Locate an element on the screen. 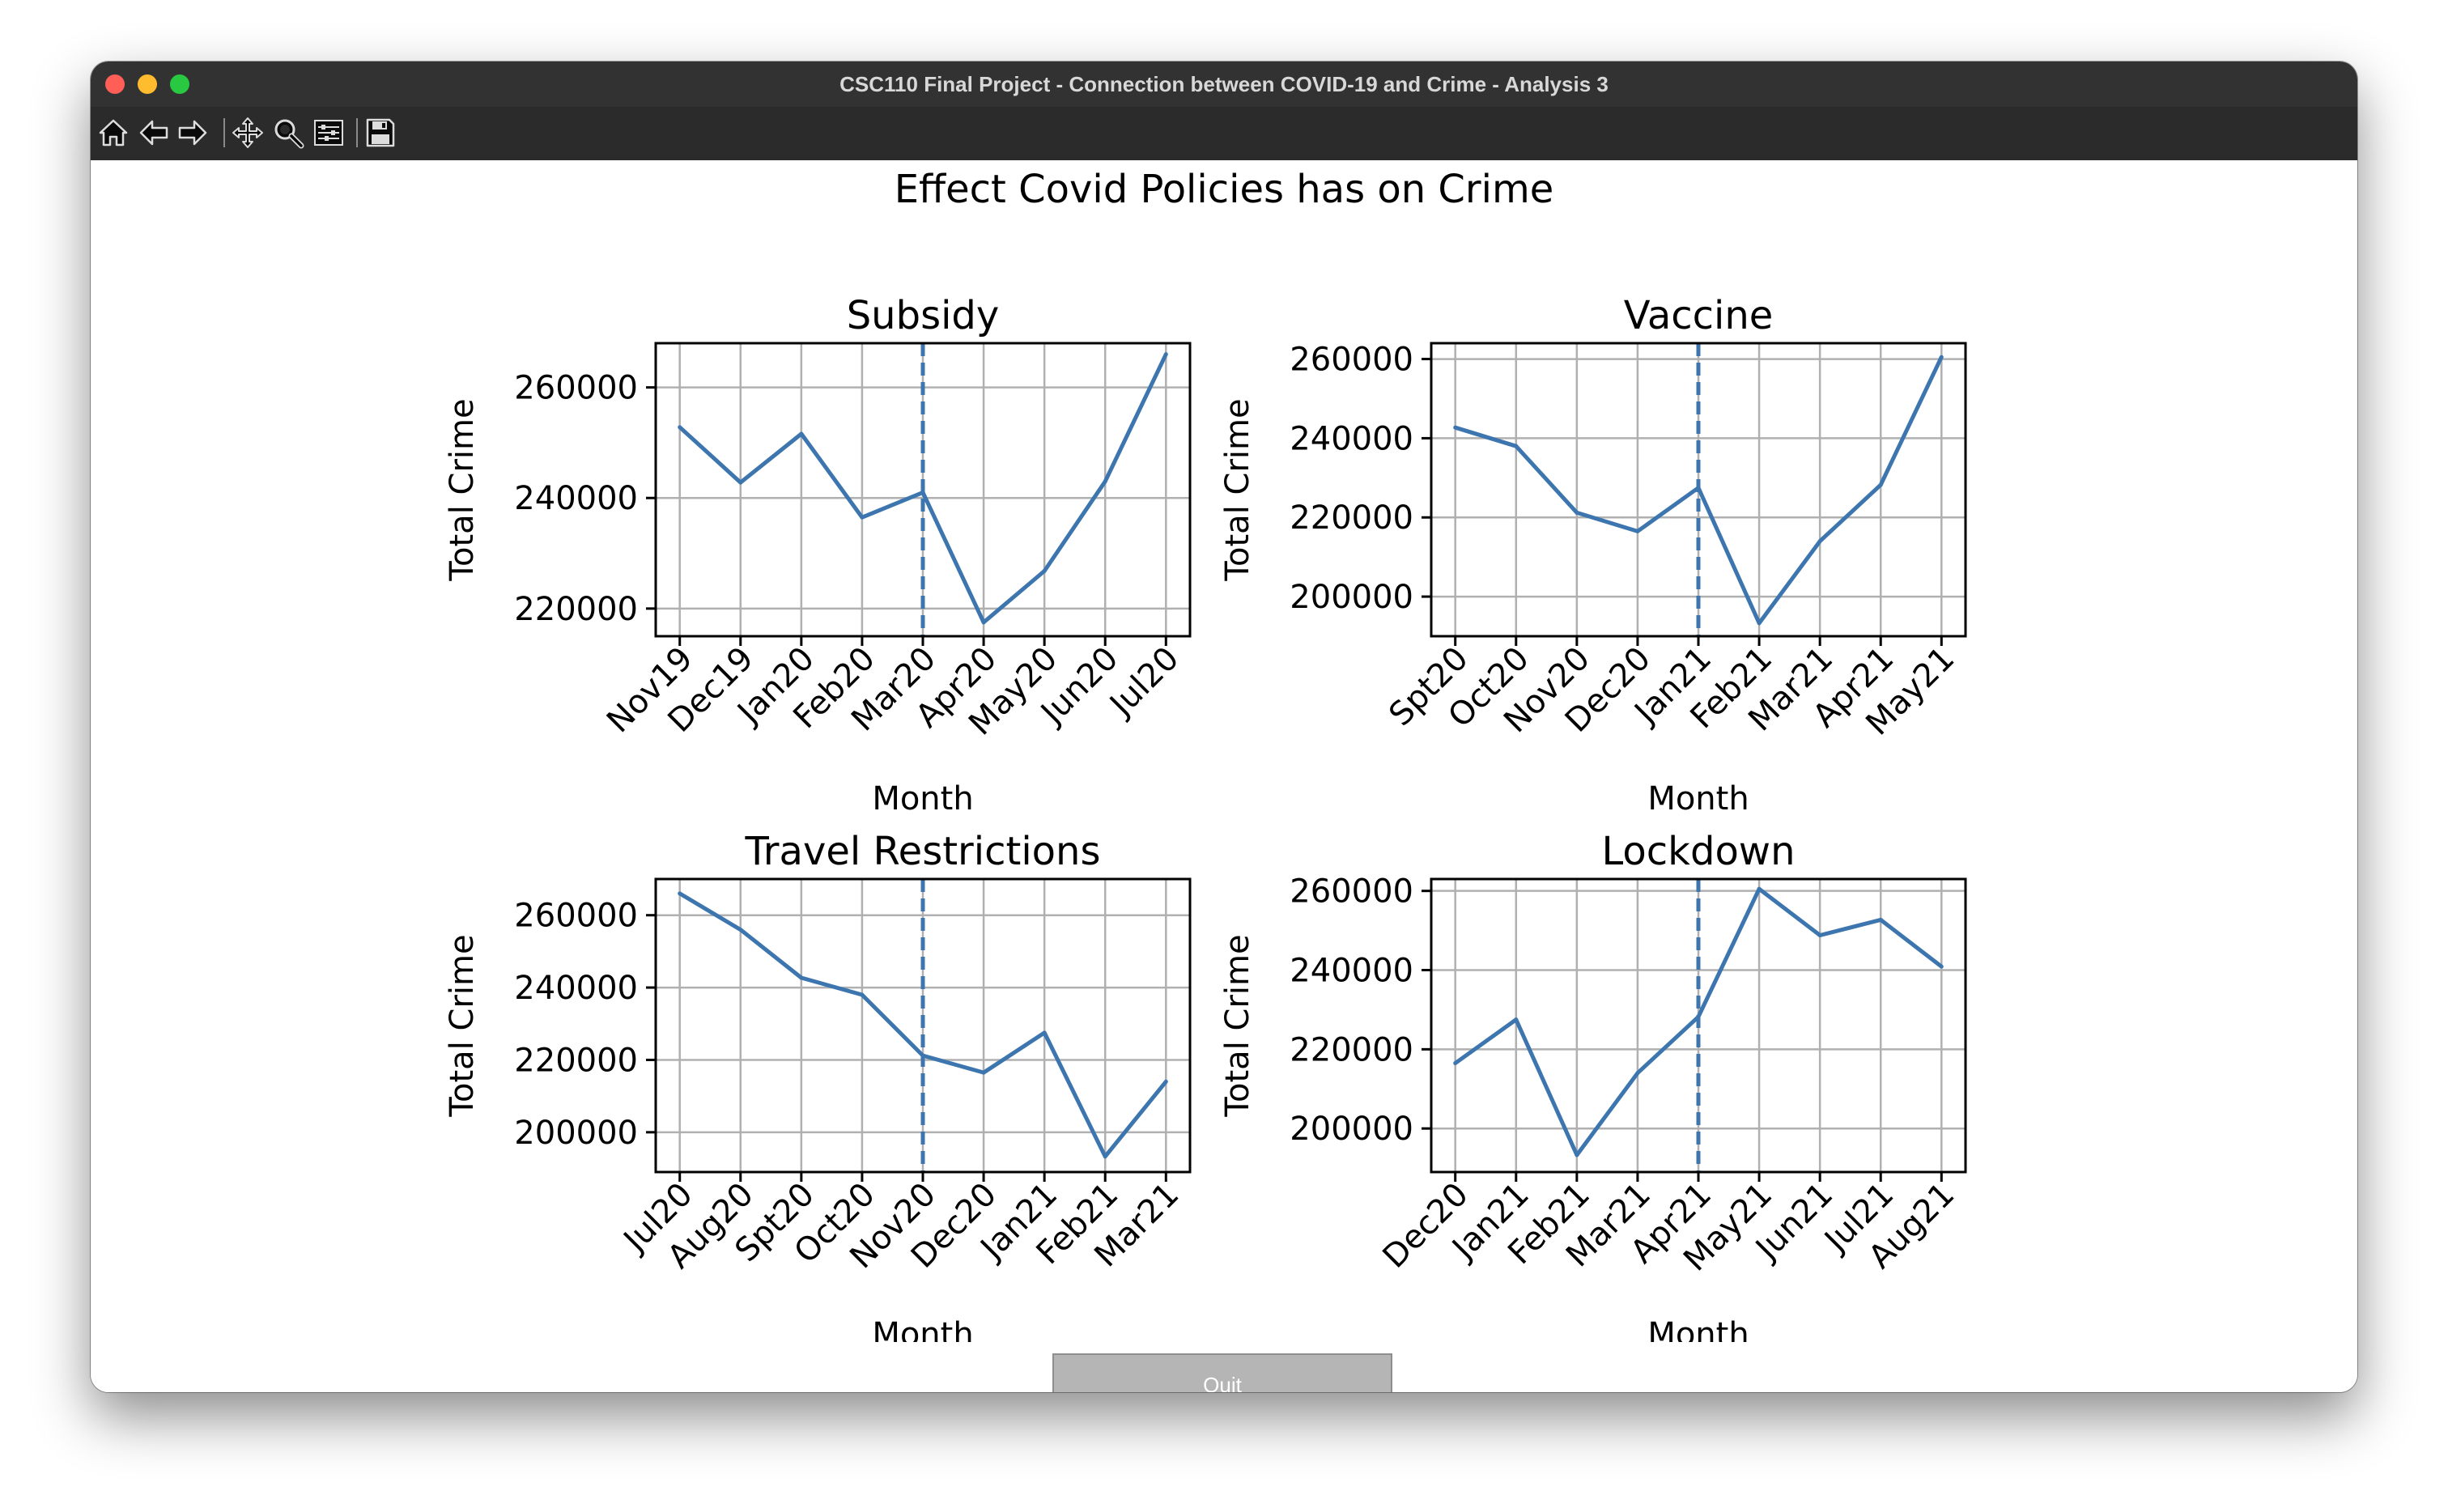 This screenshot has height=1512, width=2448. subplot-title: Subsidy is located at coordinates (923, 315).